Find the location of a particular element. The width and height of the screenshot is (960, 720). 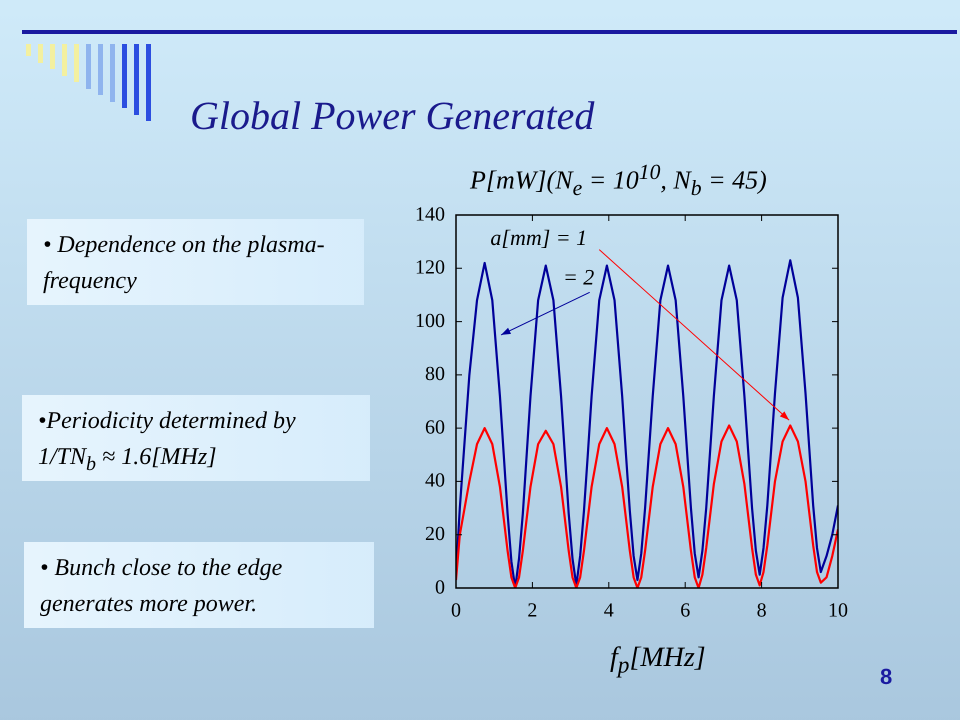

text: • Dependence on the plasma-frequency is located at coordinates (195, 262).